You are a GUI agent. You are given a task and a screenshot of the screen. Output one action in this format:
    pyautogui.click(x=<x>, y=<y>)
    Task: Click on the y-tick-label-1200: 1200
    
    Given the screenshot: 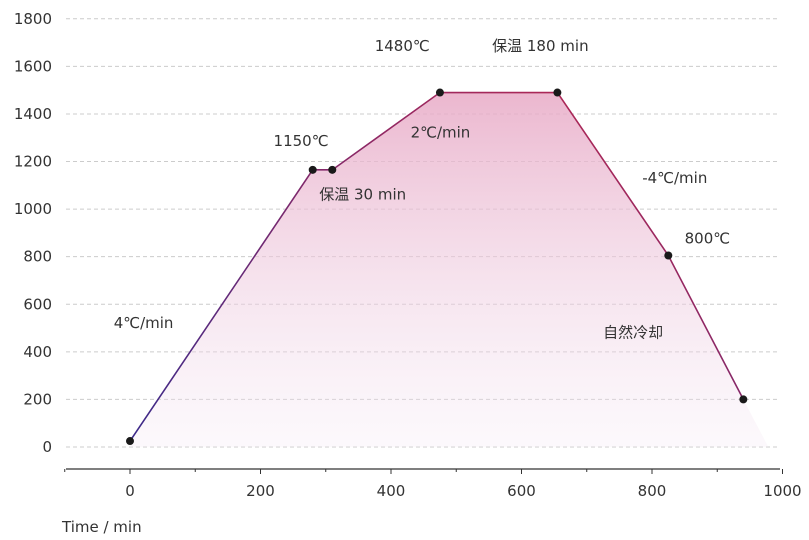 What is the action you would take?
    pyautogui.click(x=33, y=162)
    